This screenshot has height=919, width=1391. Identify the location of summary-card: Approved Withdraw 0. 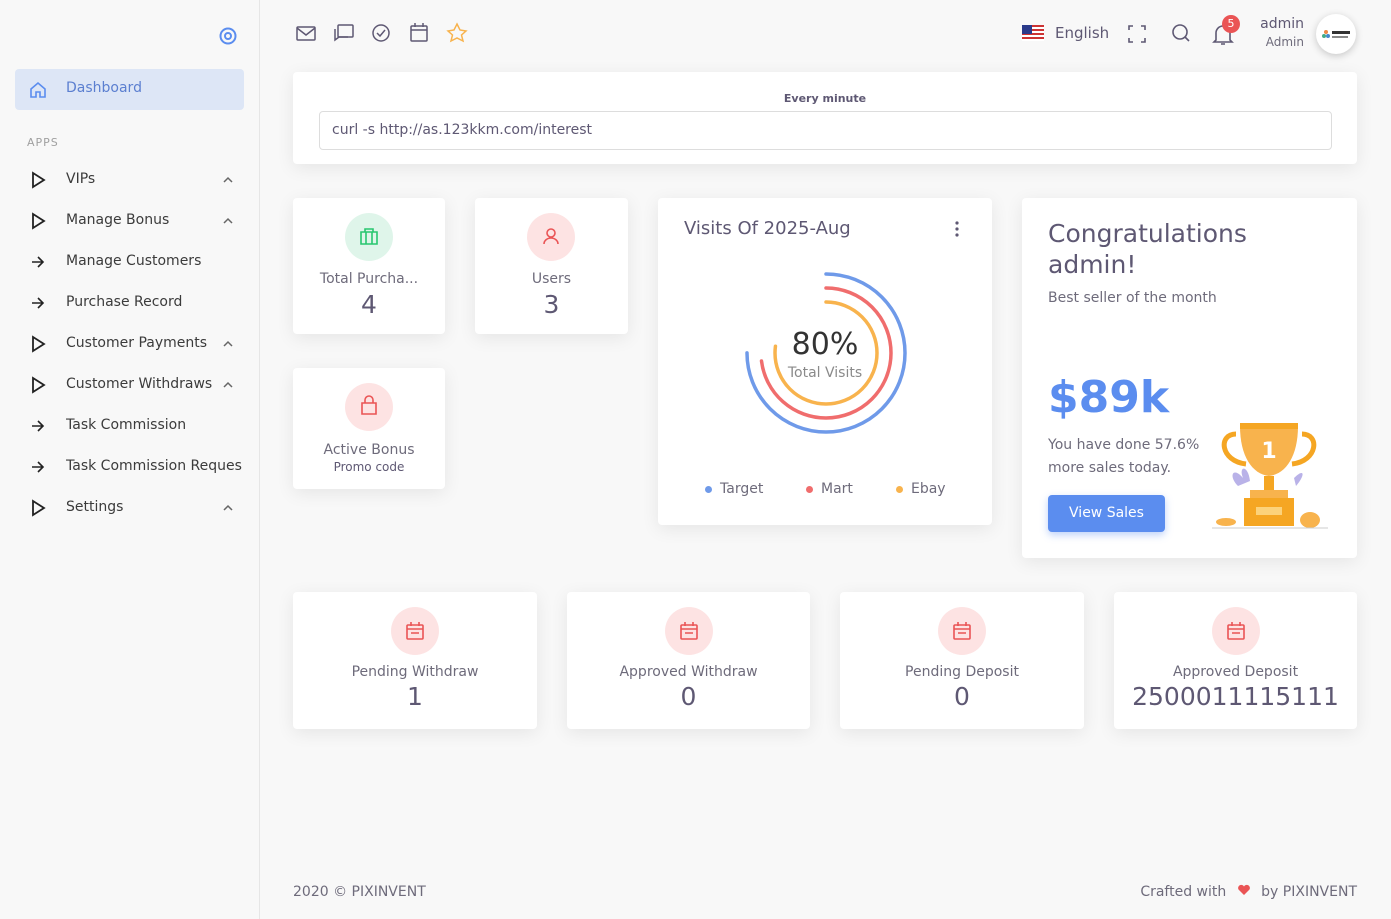
(688, 660).